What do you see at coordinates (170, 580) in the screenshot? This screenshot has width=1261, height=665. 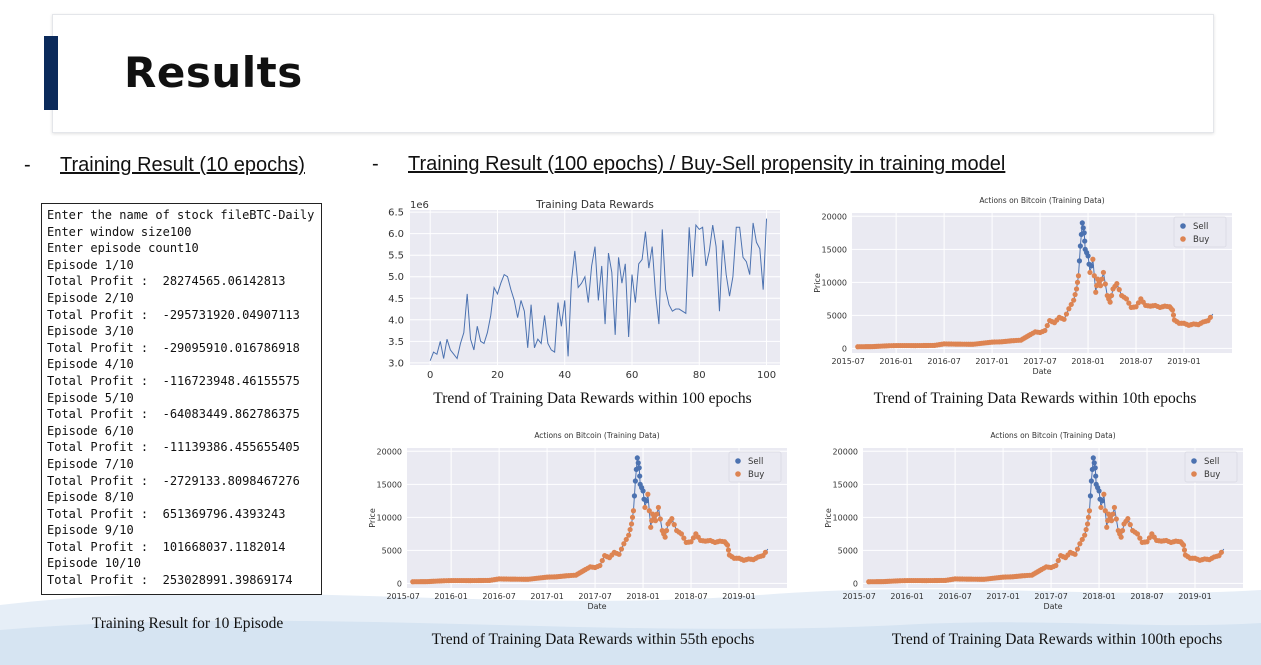 I see `console-line: Total Profit : 253028991.39869174` at bounding box center [170, 580].